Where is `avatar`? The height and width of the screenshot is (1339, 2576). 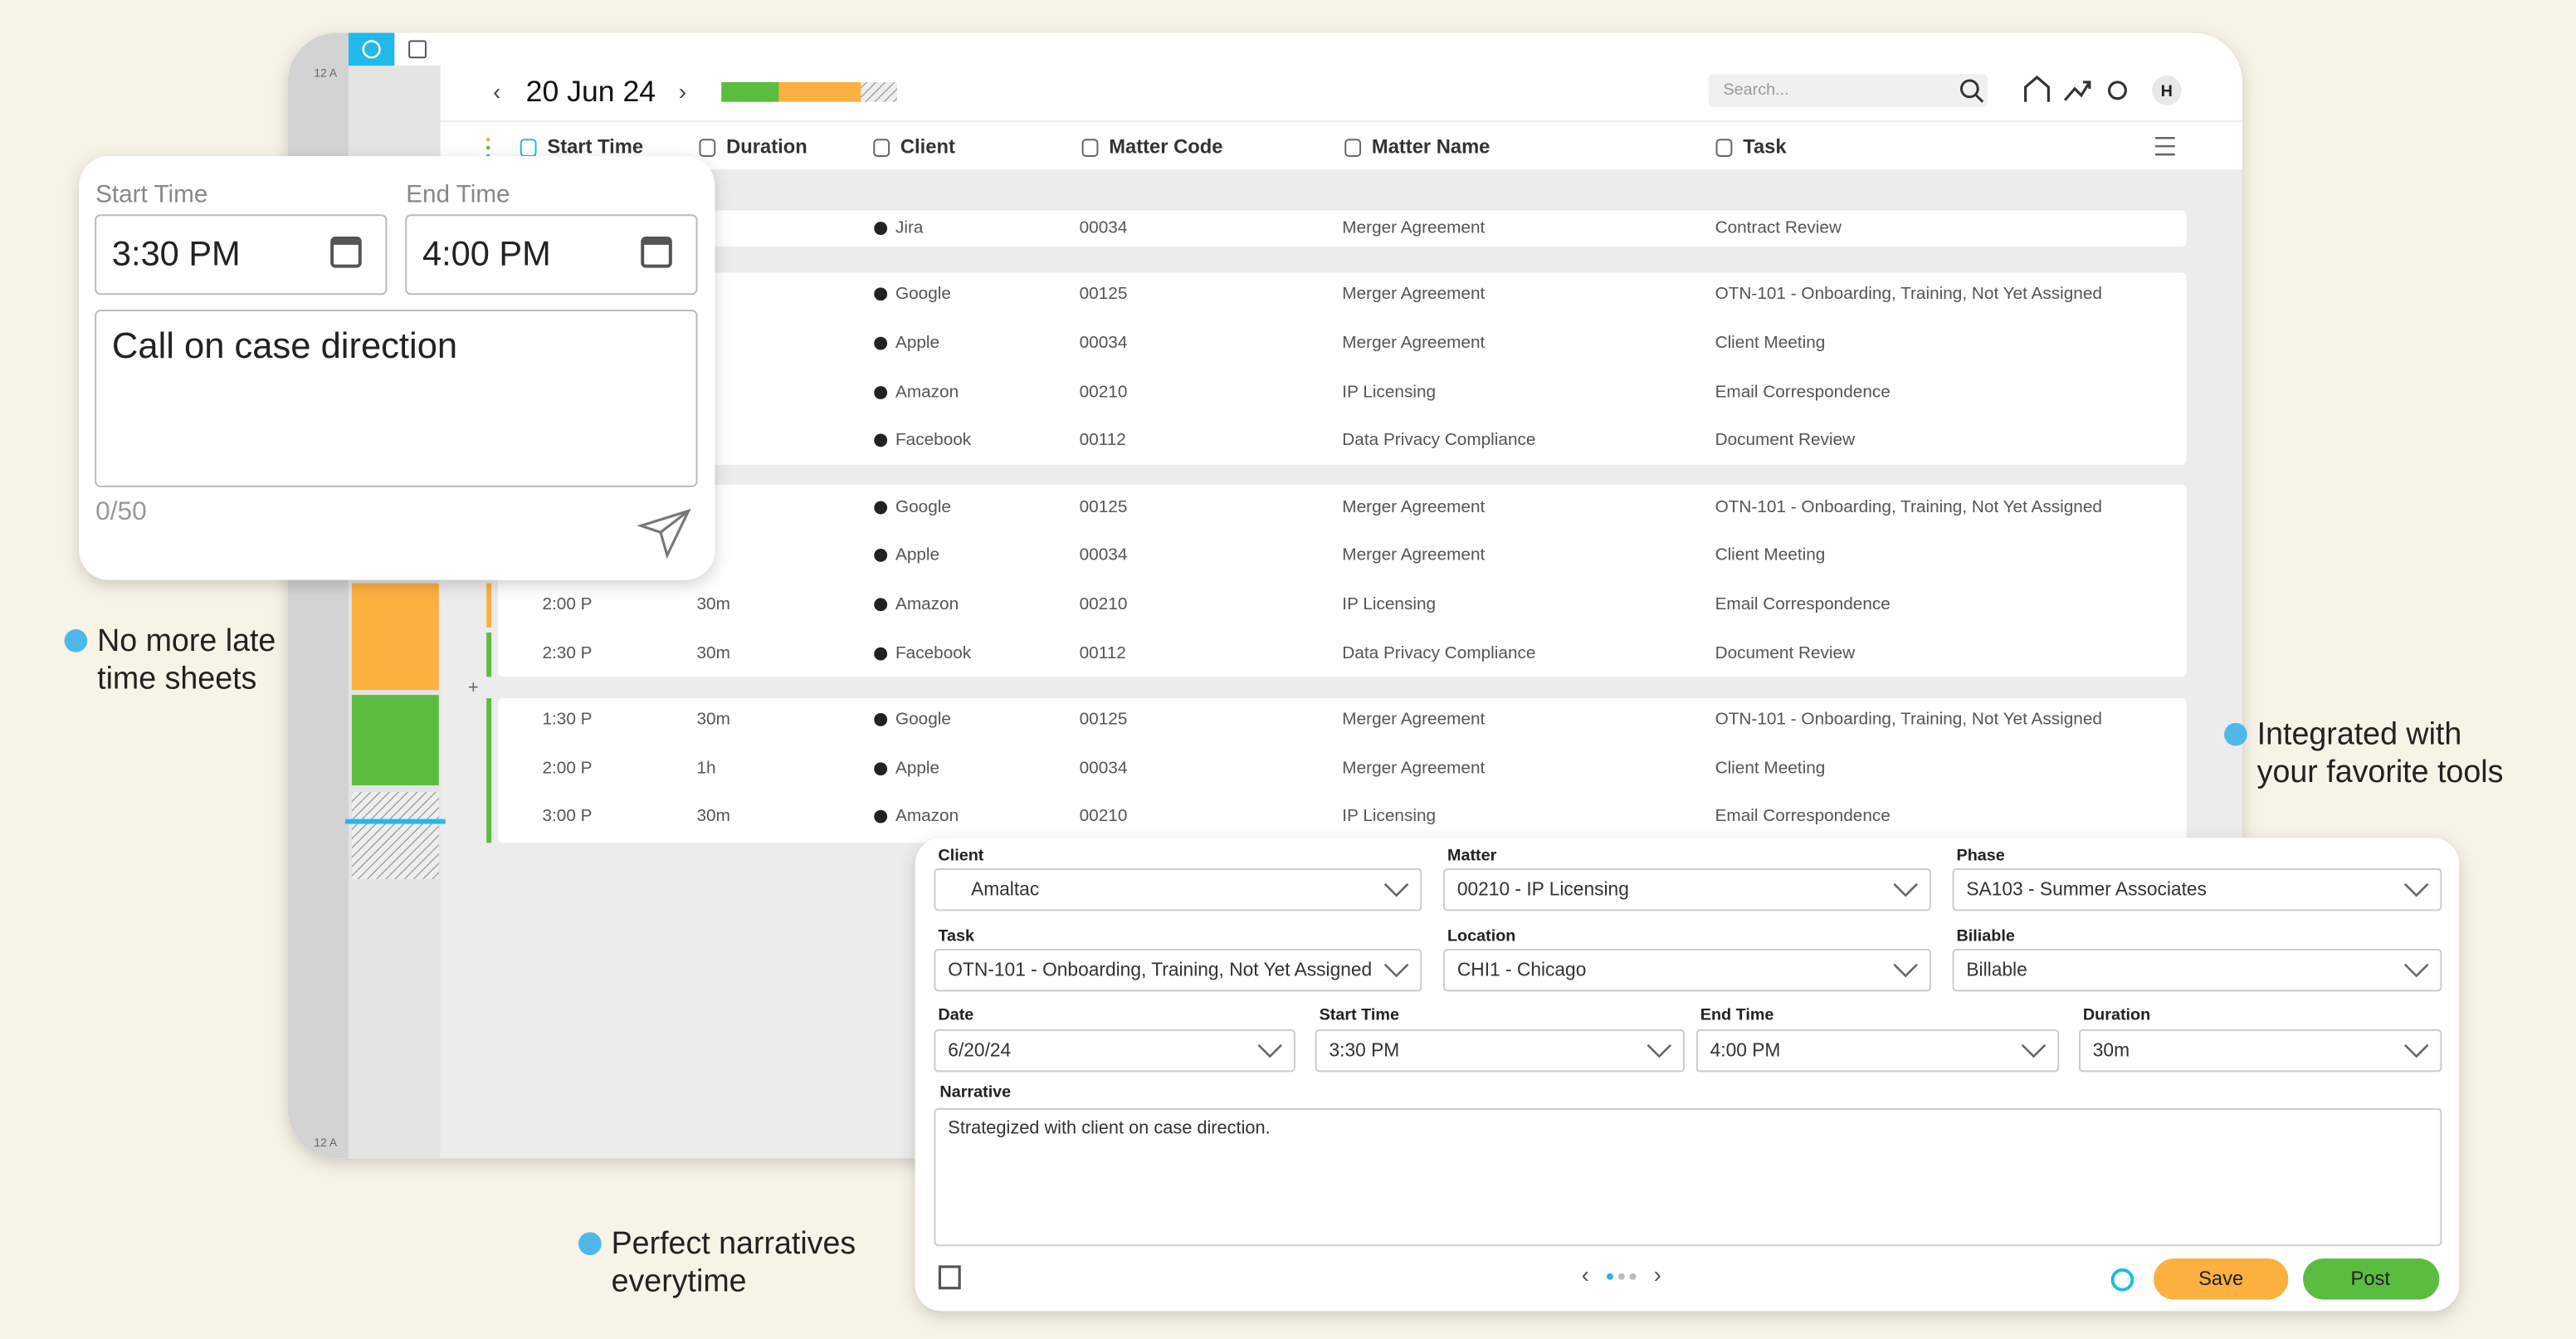 avatar is located at coordinates (2167, 90).